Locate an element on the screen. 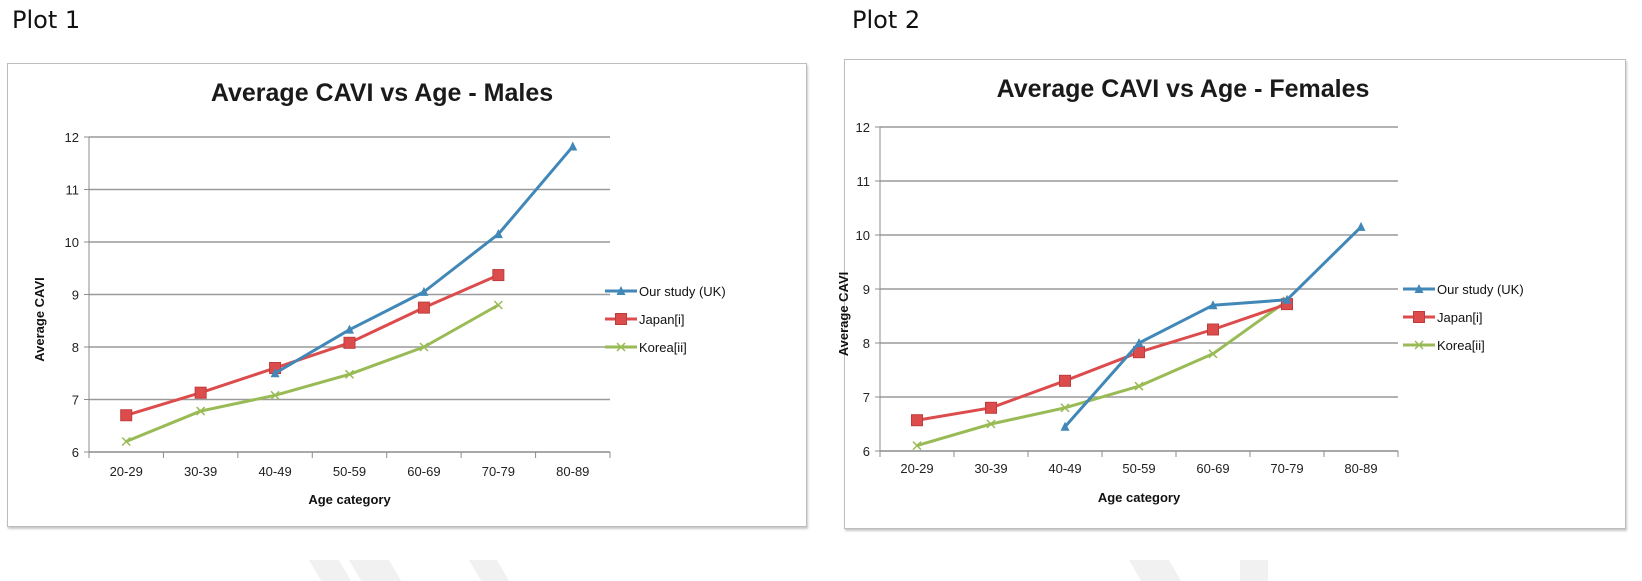  watermark-shape is located at coordinates (1254, 570).